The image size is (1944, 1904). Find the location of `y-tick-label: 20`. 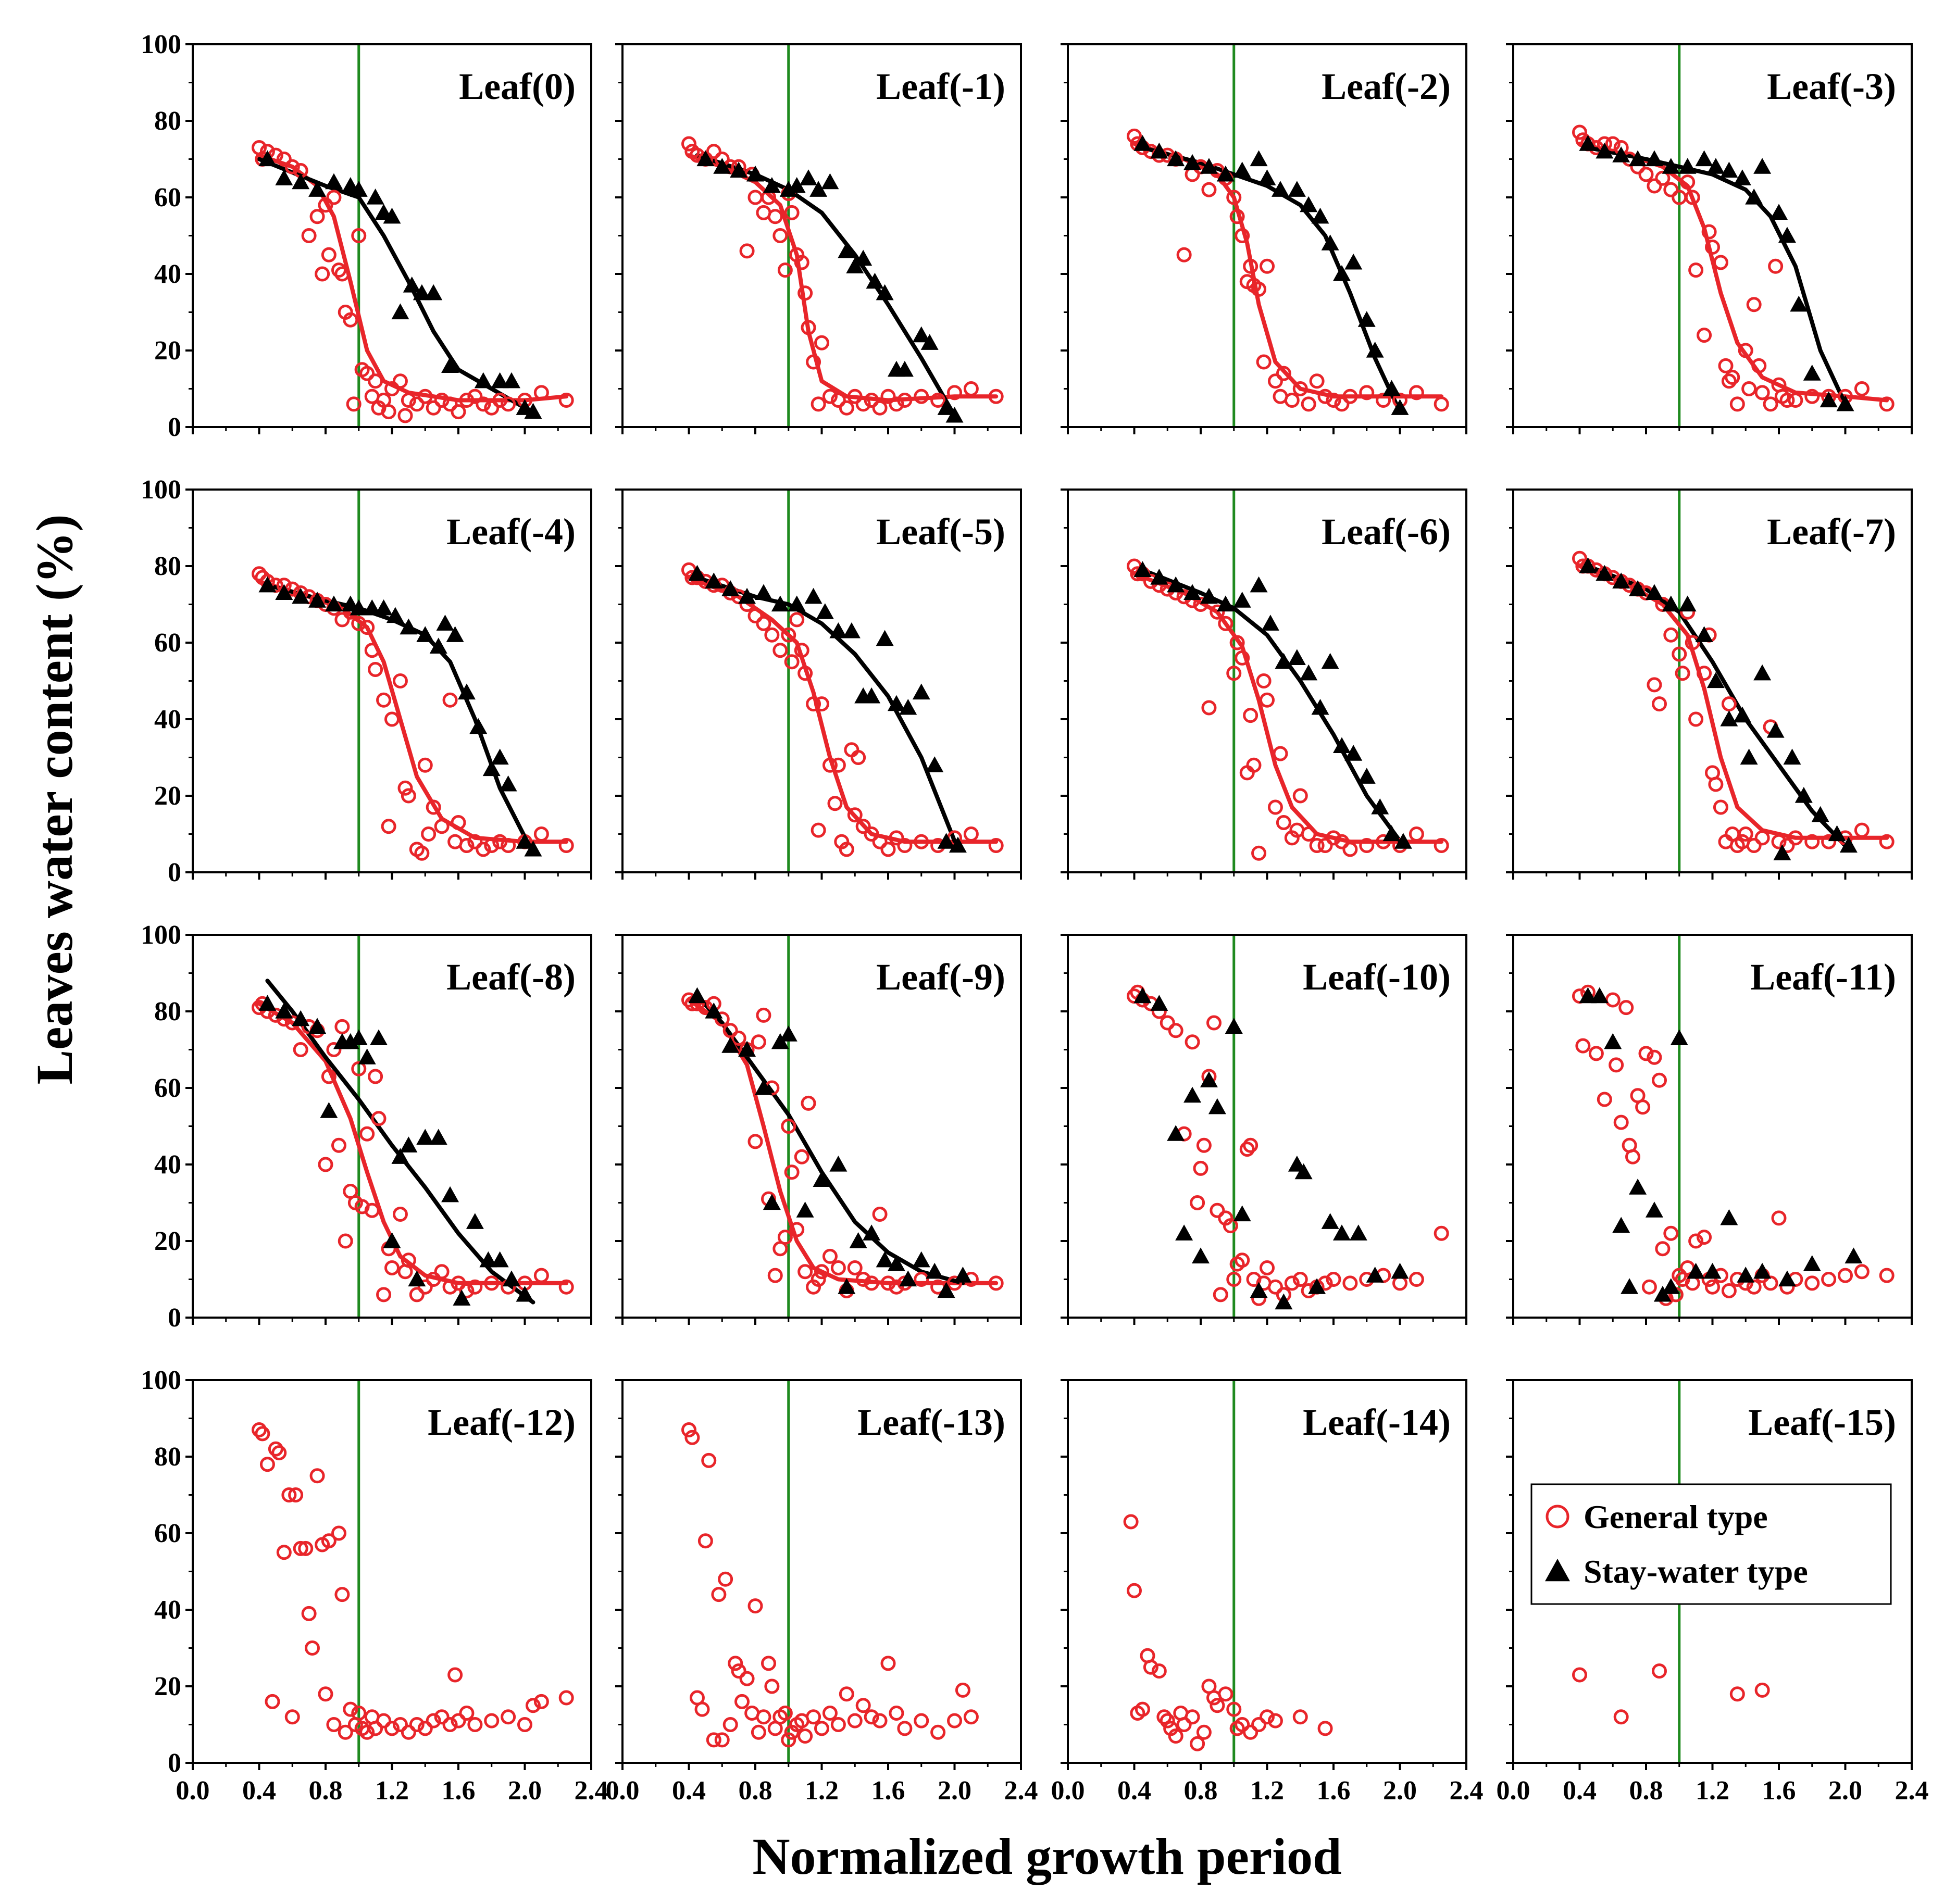

y-tick-label: 20 is located at coordinates (167, 796).